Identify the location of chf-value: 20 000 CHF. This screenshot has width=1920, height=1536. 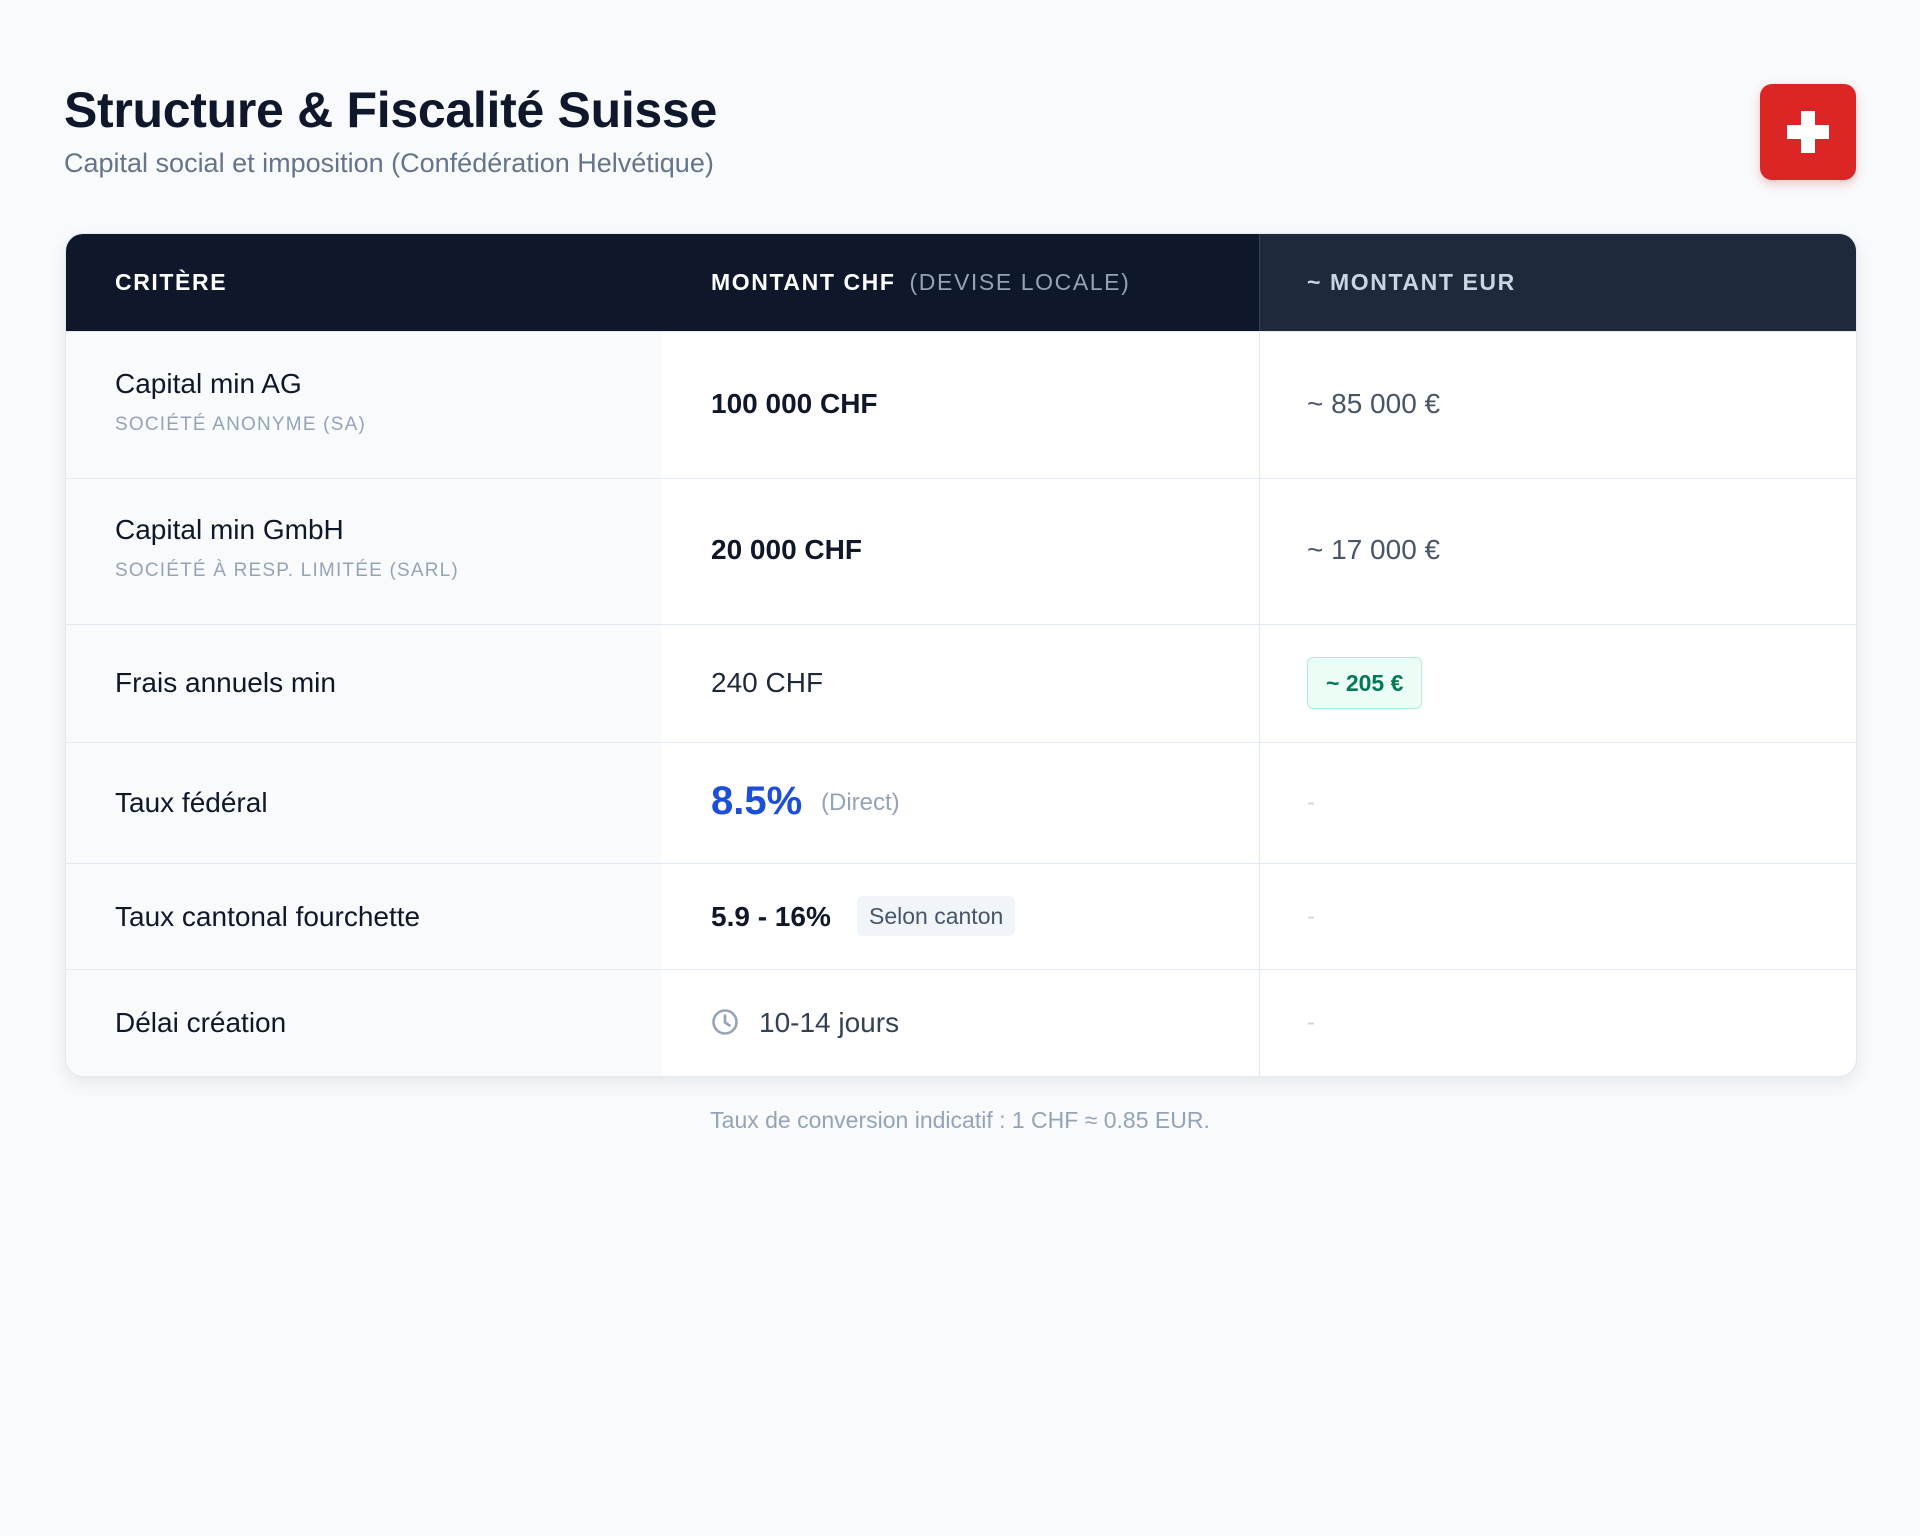
(786, 549).